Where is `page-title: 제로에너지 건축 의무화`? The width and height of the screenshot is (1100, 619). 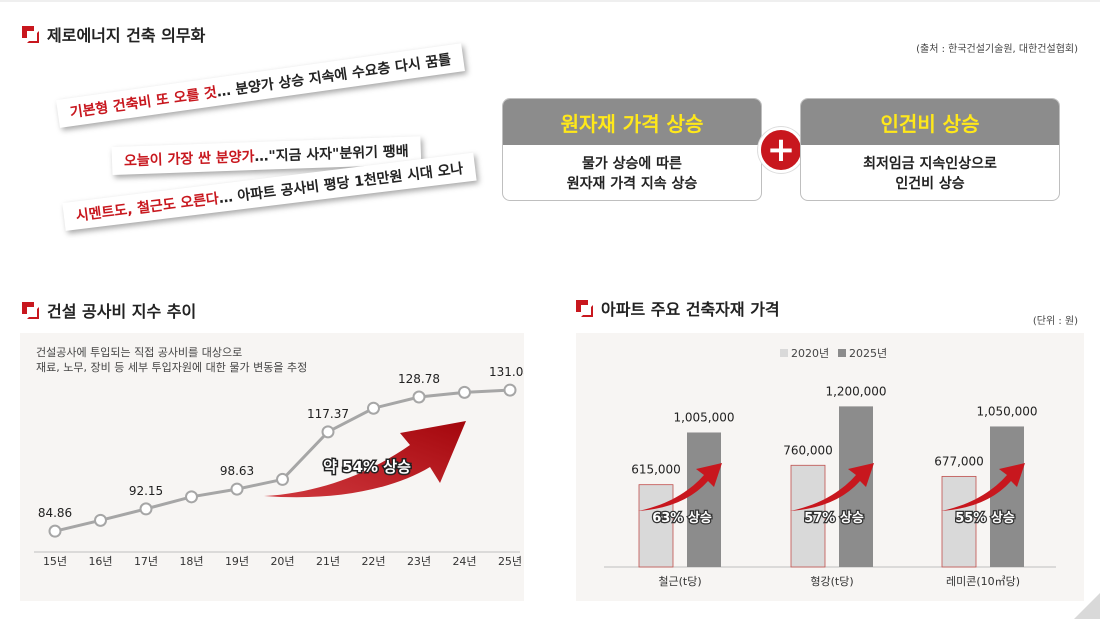 page-title: 제로에너지 건축 의무화 is located at coordinates (126, 35).